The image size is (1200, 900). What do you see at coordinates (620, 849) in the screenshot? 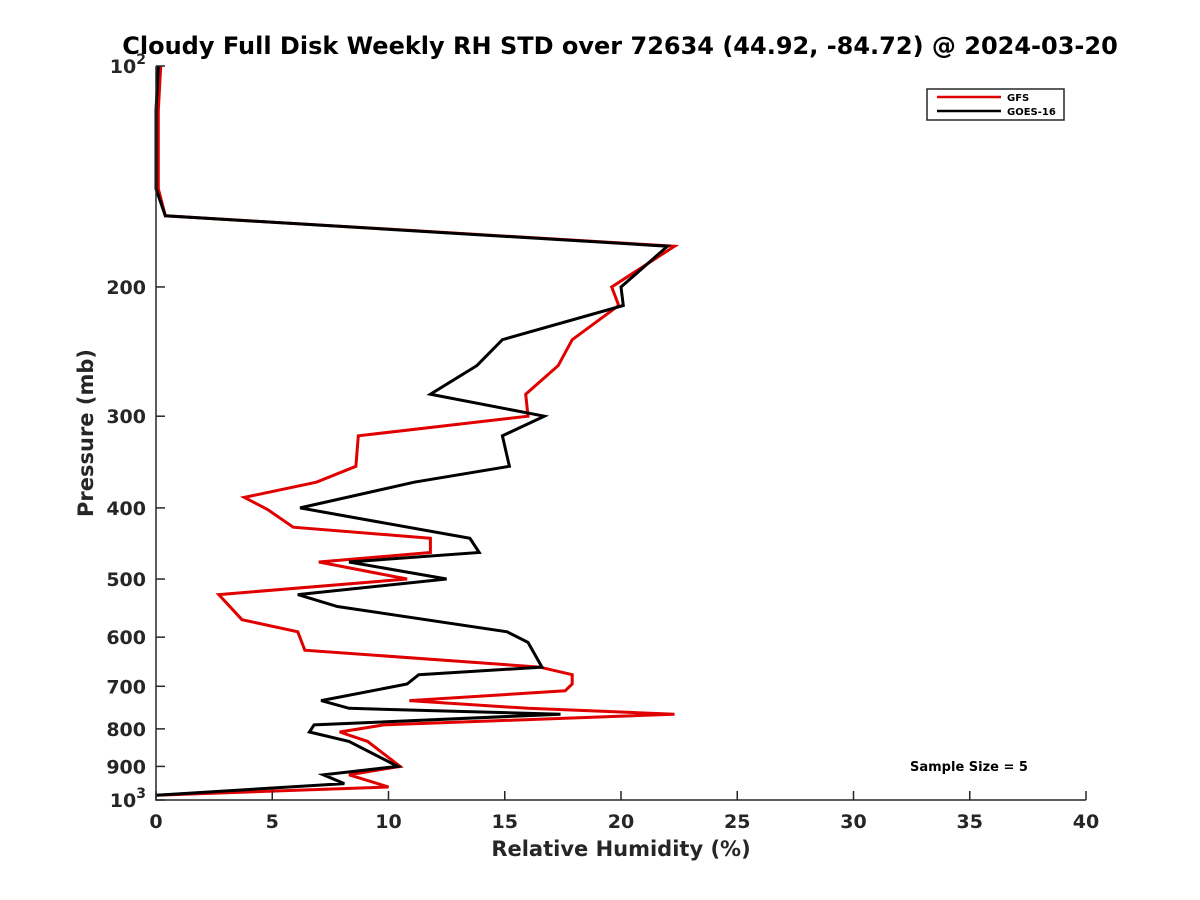
I see `x-axis-title: Relative Humidity (%)` at bounding box center [620, 849].